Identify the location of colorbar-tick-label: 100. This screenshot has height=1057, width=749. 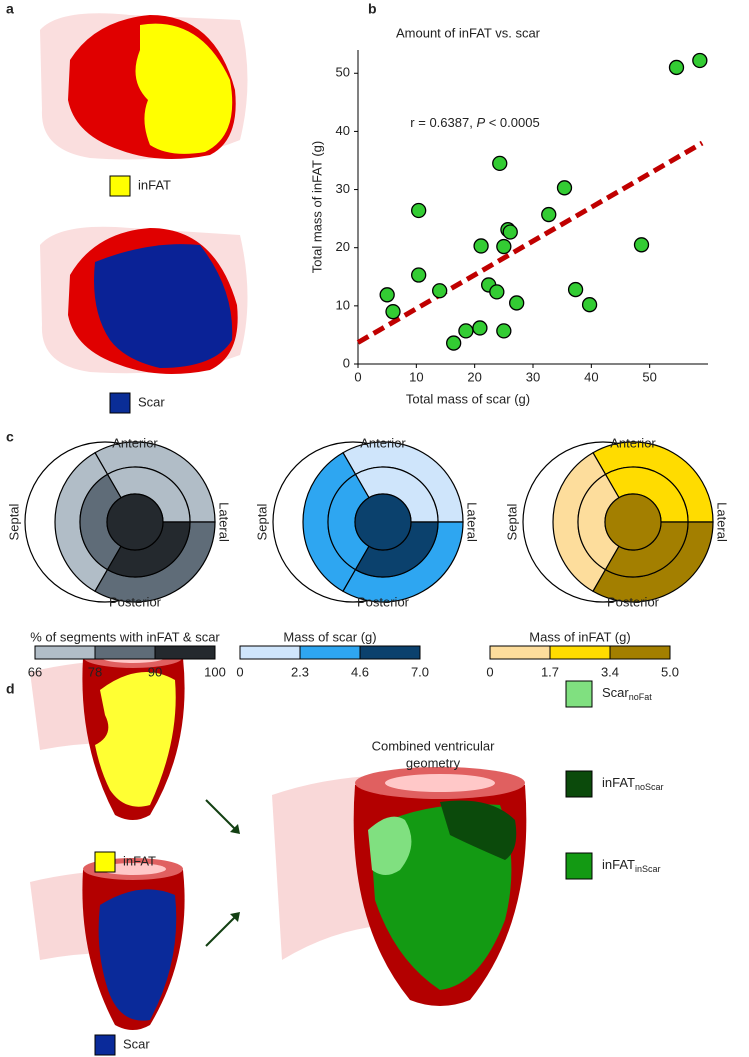
(215, 671).